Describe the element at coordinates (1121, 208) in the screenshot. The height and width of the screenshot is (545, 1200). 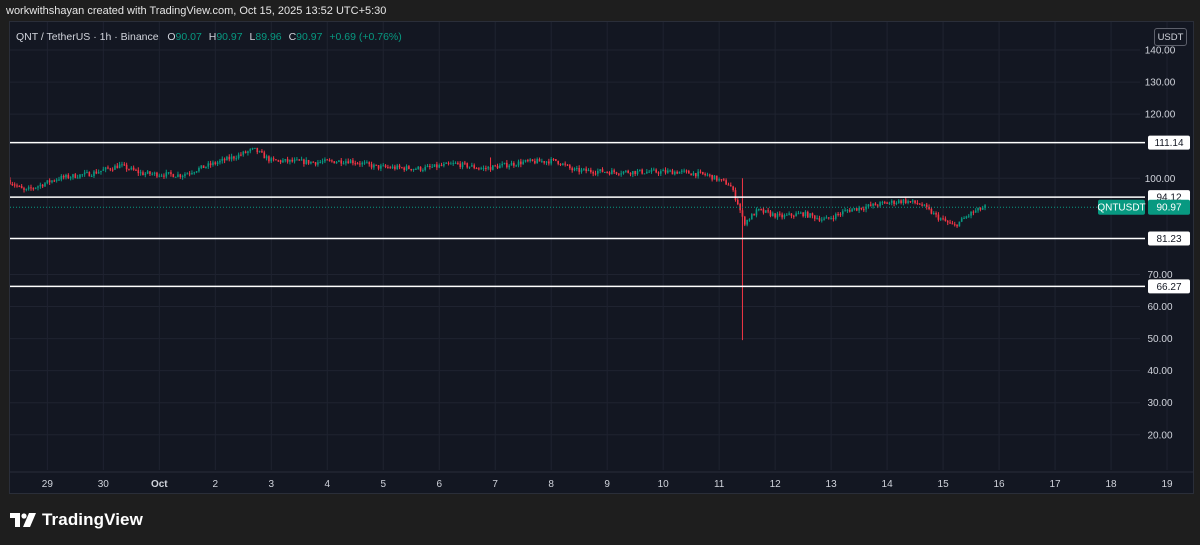
I see `symbol-tag-label: QNTUSDT` at that location.